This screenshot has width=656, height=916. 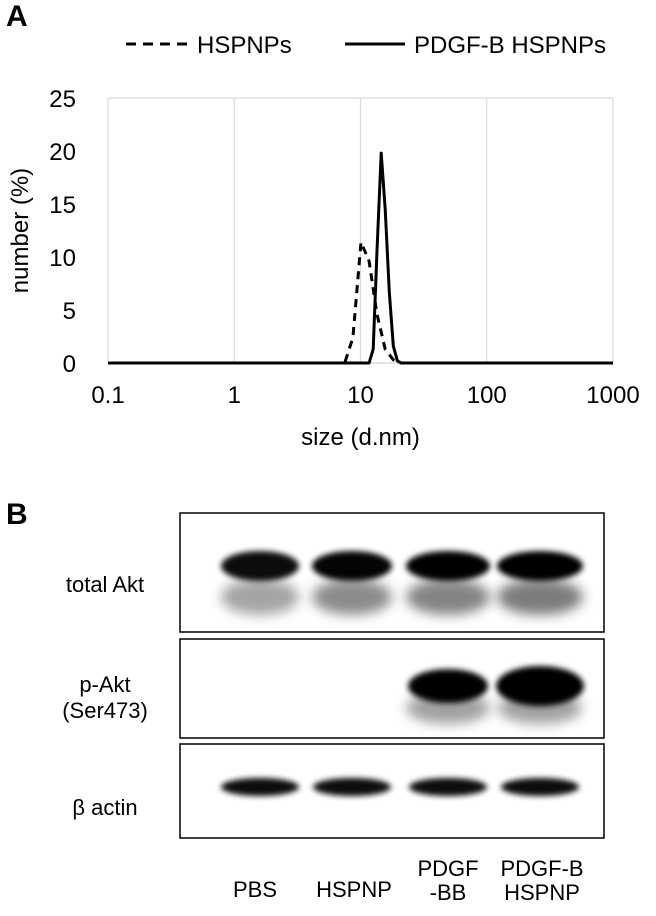 What do you see at coordinates (612, 395) in the screenshot?
I see `x-tick-label: 1000` at bounding box center [612, 395].